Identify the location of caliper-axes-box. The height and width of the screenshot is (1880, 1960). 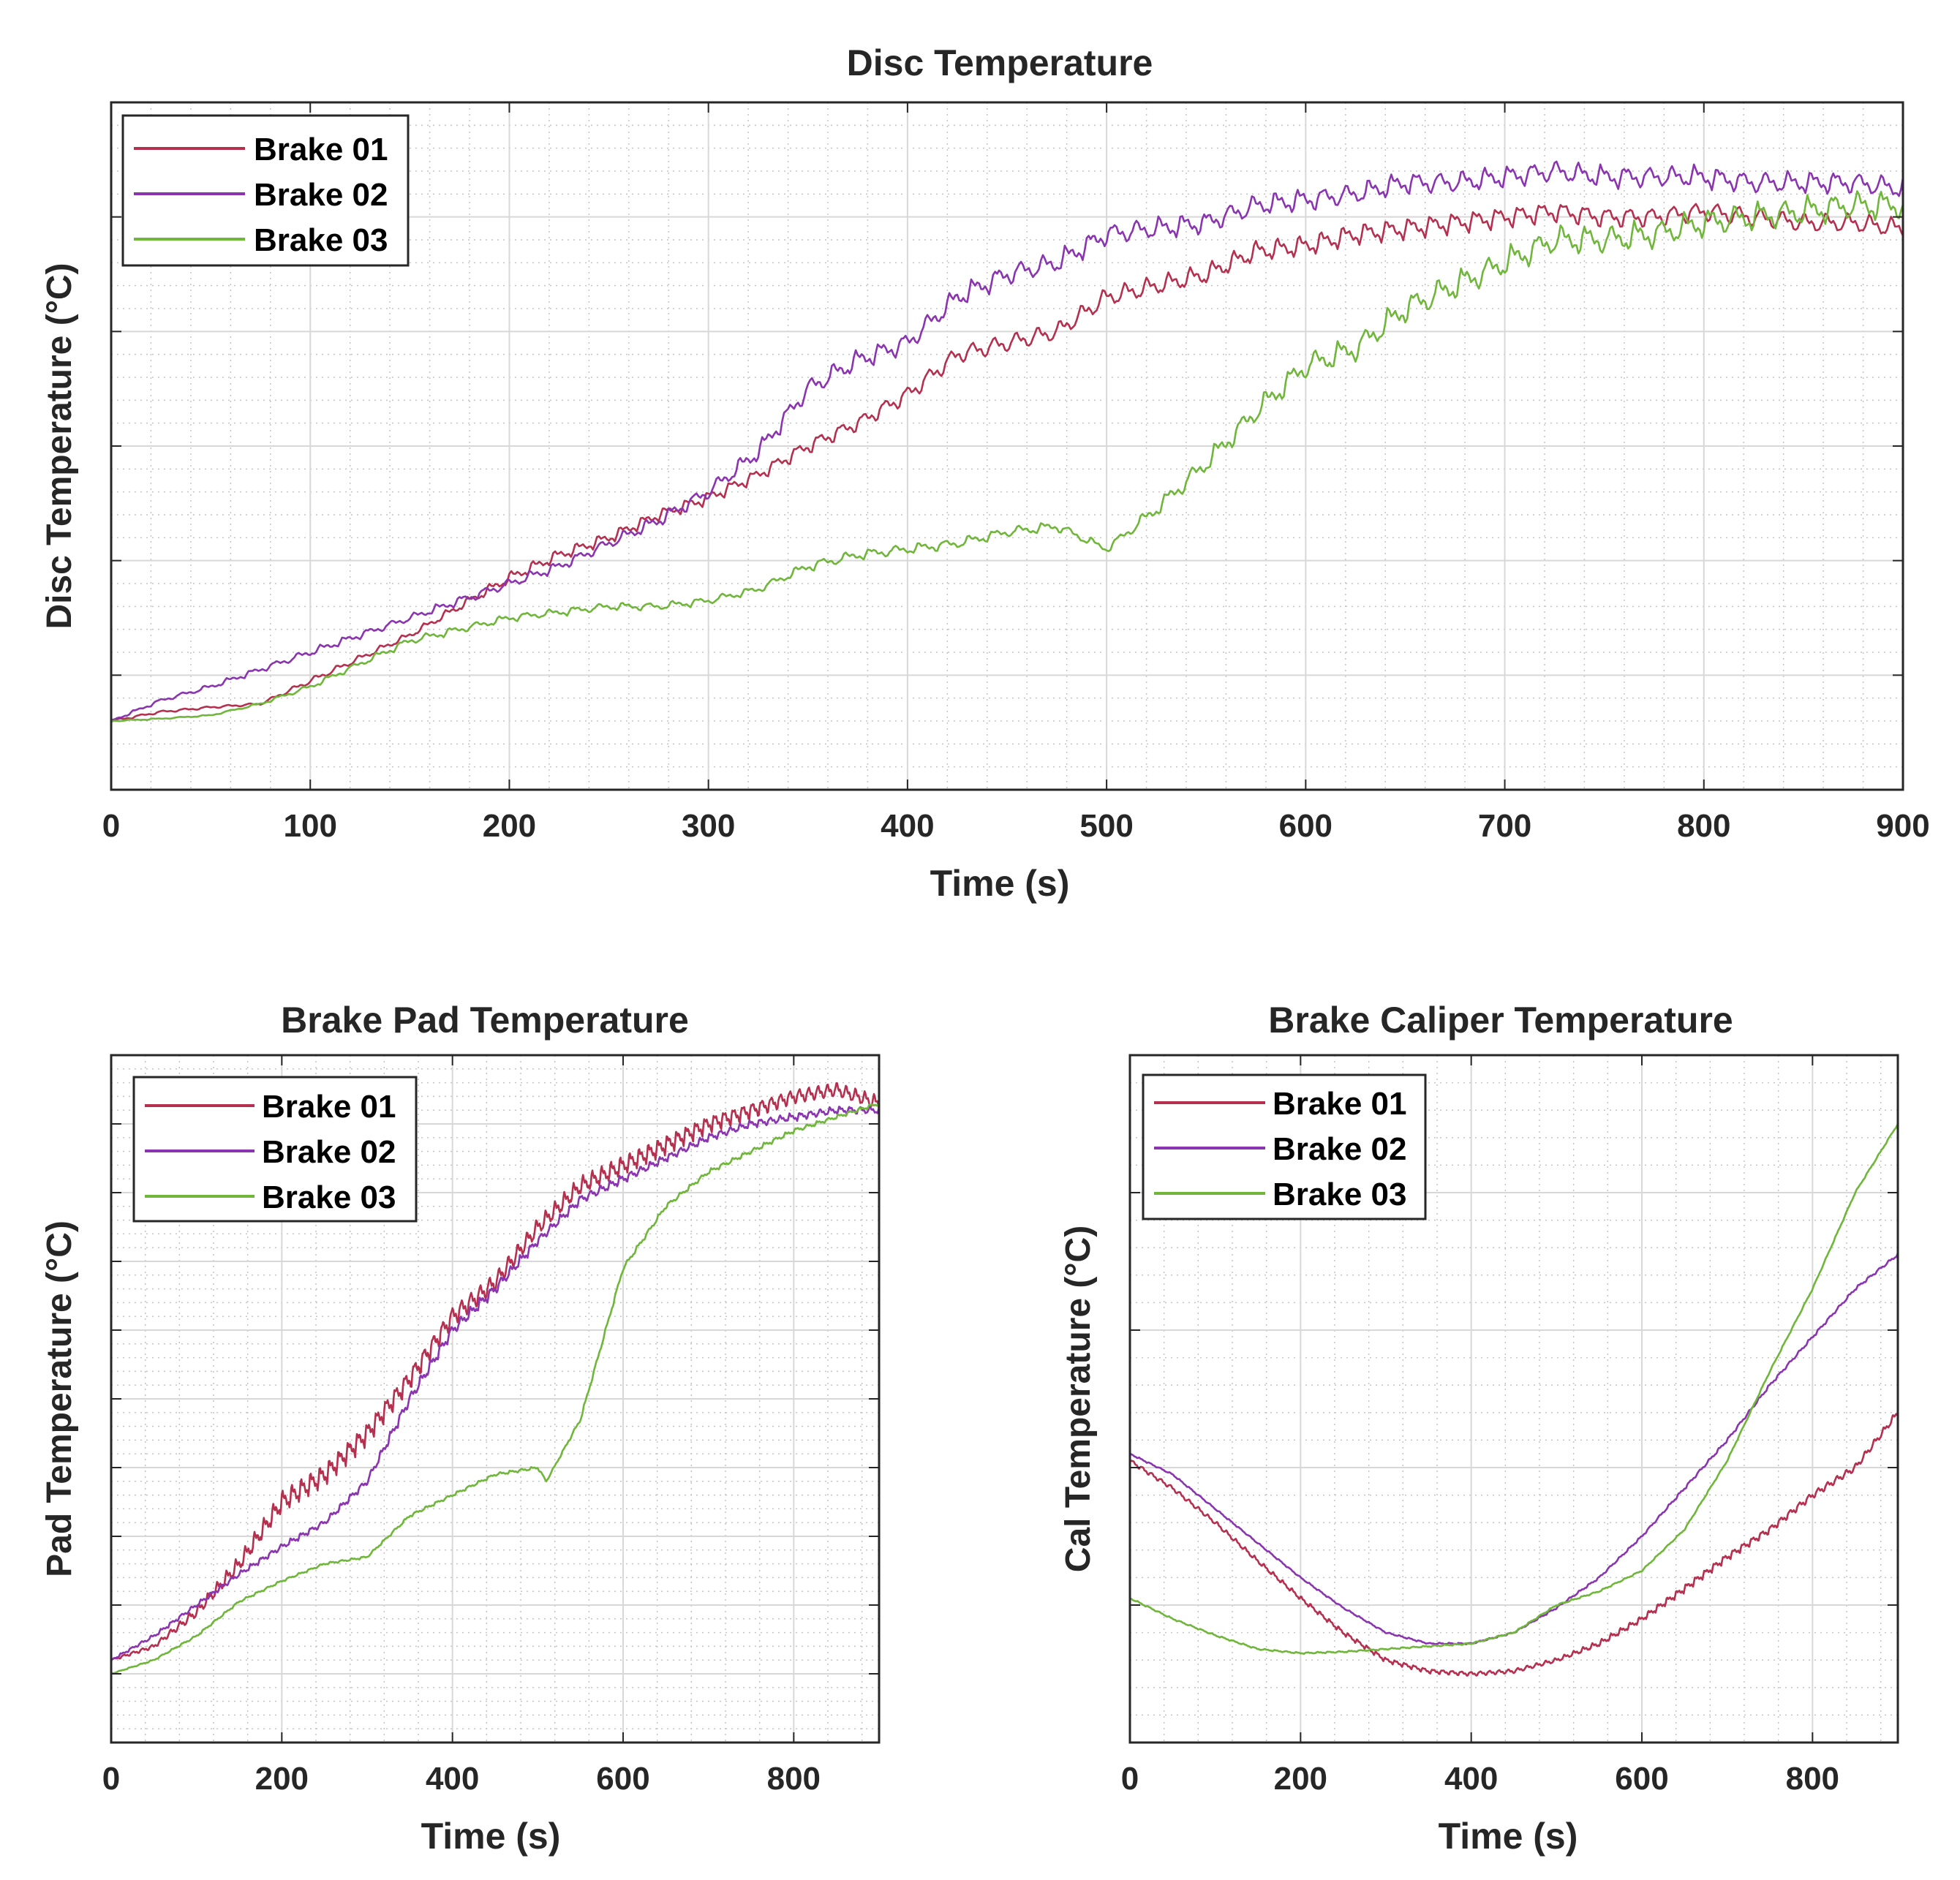
(1513, 1399).